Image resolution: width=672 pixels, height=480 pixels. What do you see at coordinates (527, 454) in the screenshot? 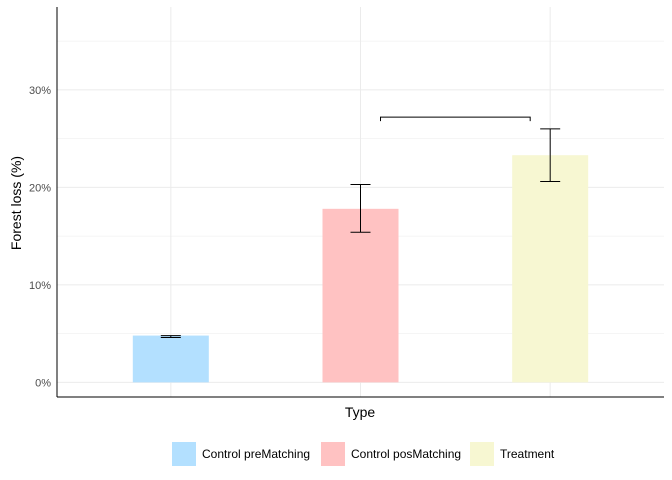
I see `legend-label: Treatment` at bounding box center [527, 454].